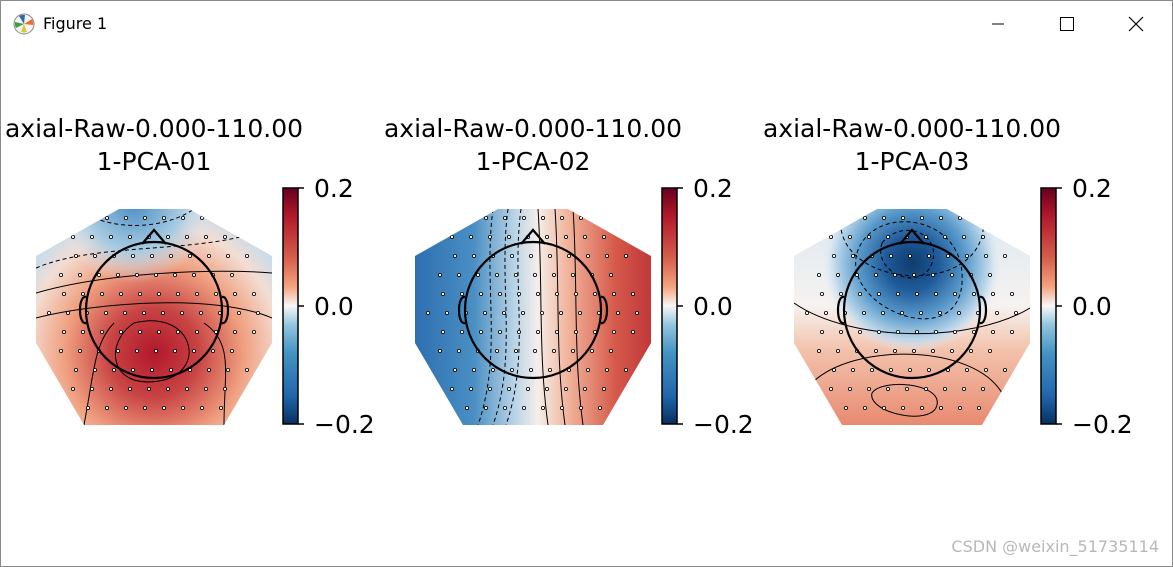 The image size is (1173, 567). I want to click on matplotlib-logo-icon, so click(24, 24).